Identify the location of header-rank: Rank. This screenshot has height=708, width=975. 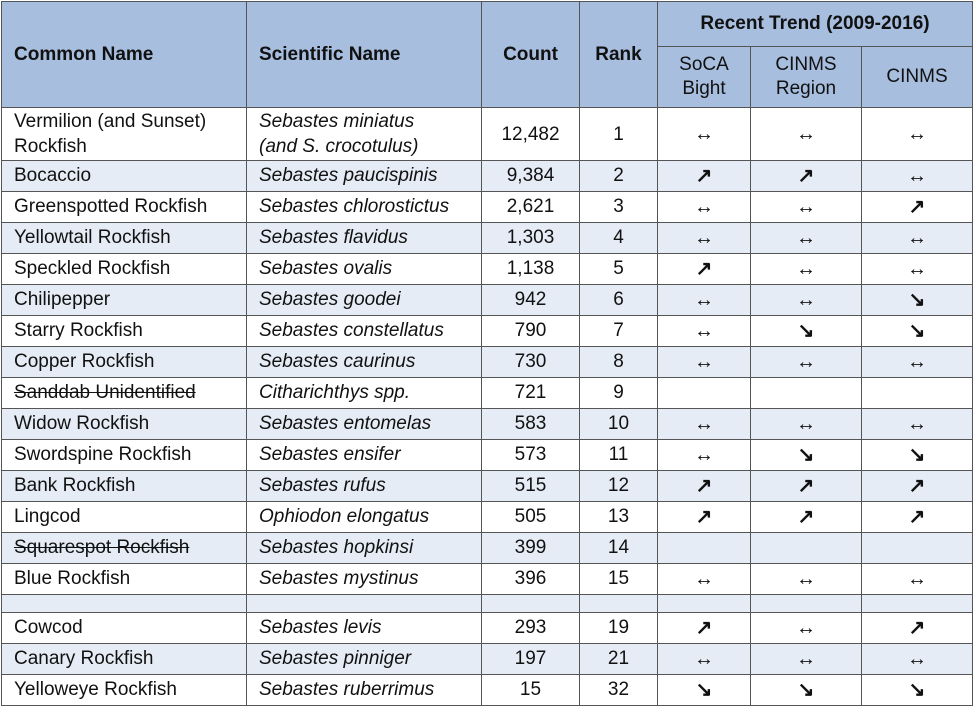
(618, 54).